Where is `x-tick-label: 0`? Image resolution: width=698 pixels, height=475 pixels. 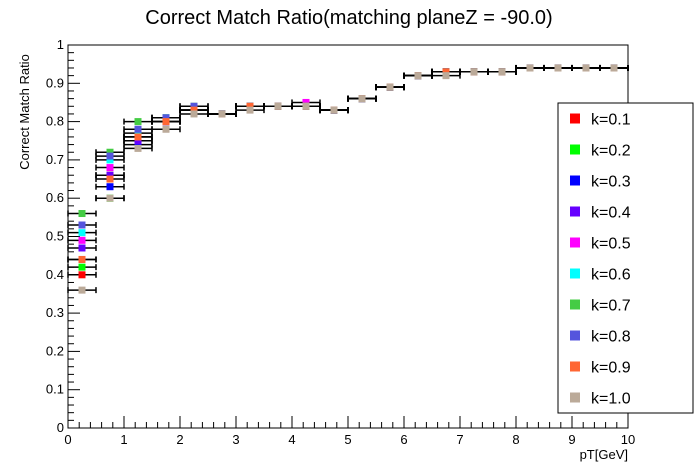
x-tick-label: 0 is located at coordinates (67, 439).